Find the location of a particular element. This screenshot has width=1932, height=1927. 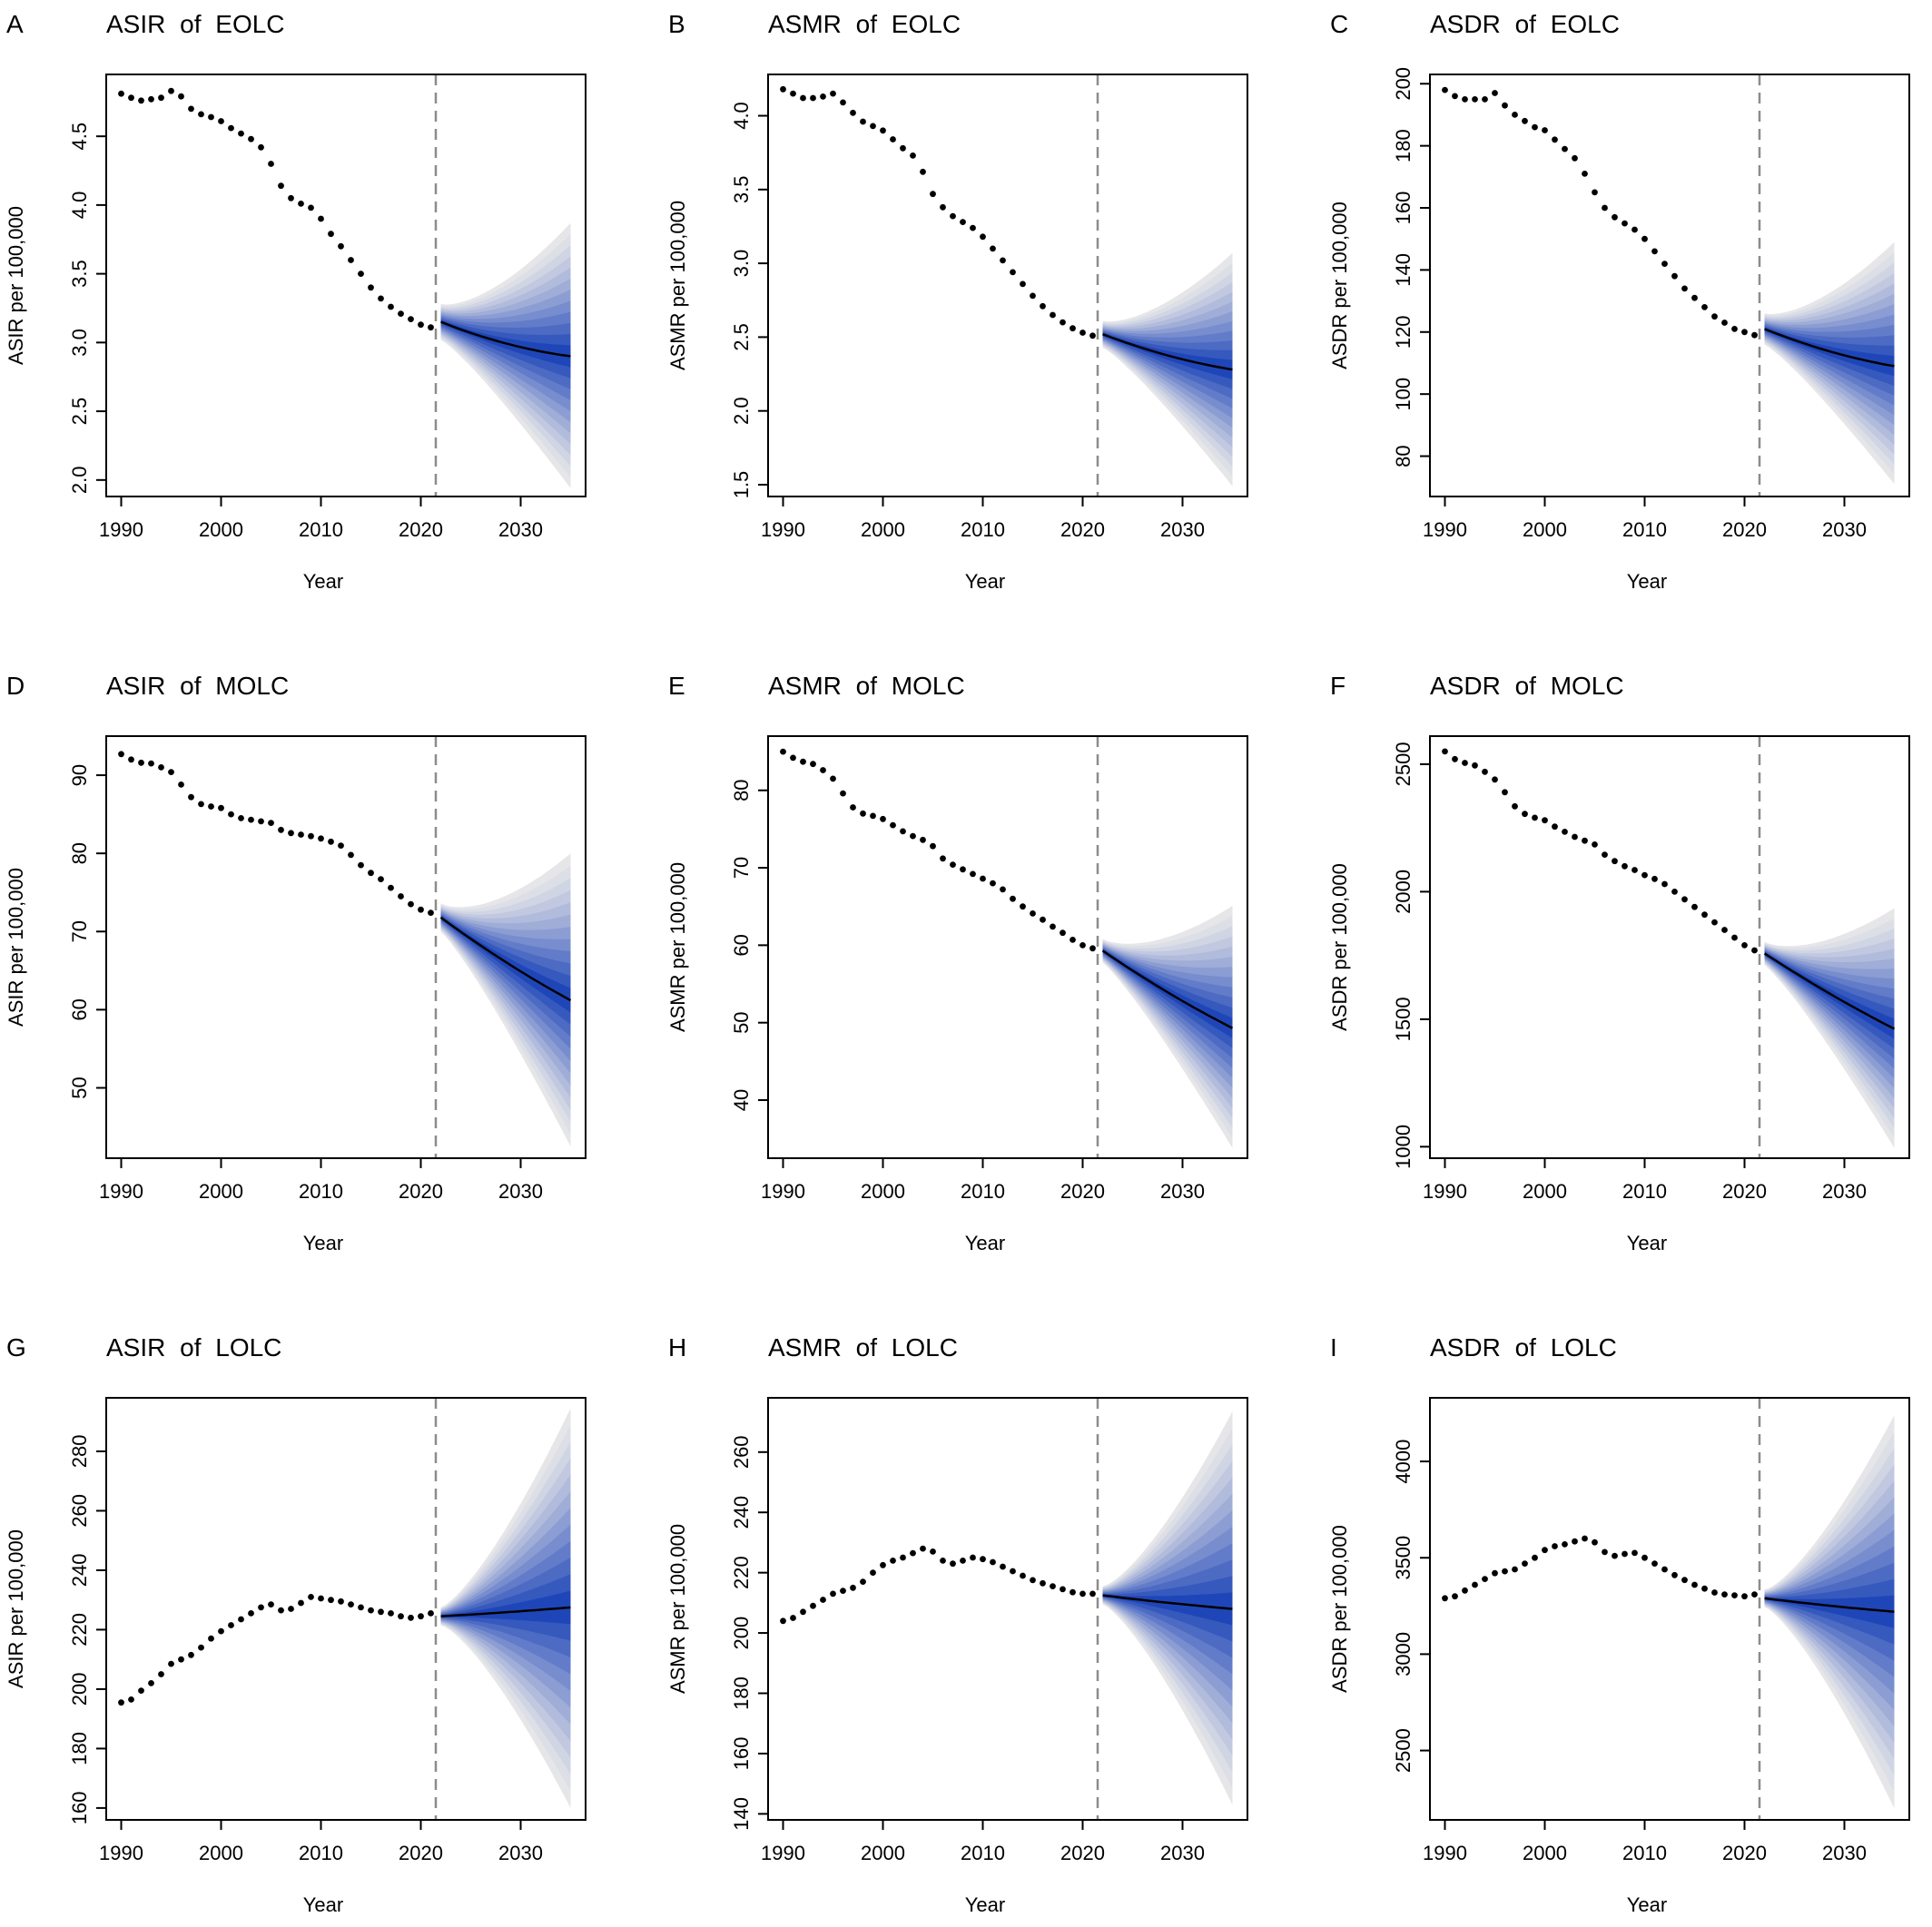

y-tick-label: 2.5 is located at coordinates (79, 412).